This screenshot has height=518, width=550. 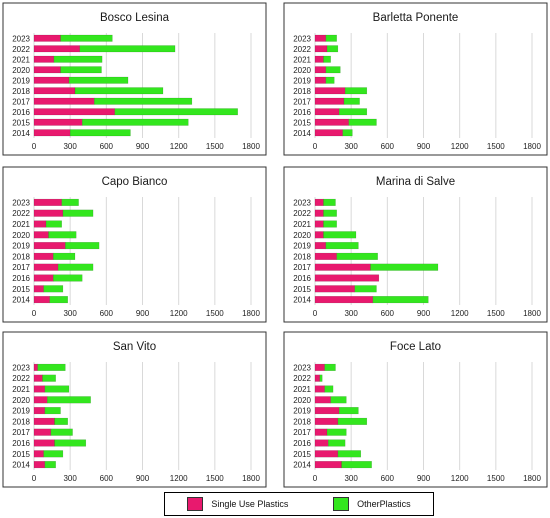 I want to click on legend-swatch-single-use, so click(x=195, y=504).